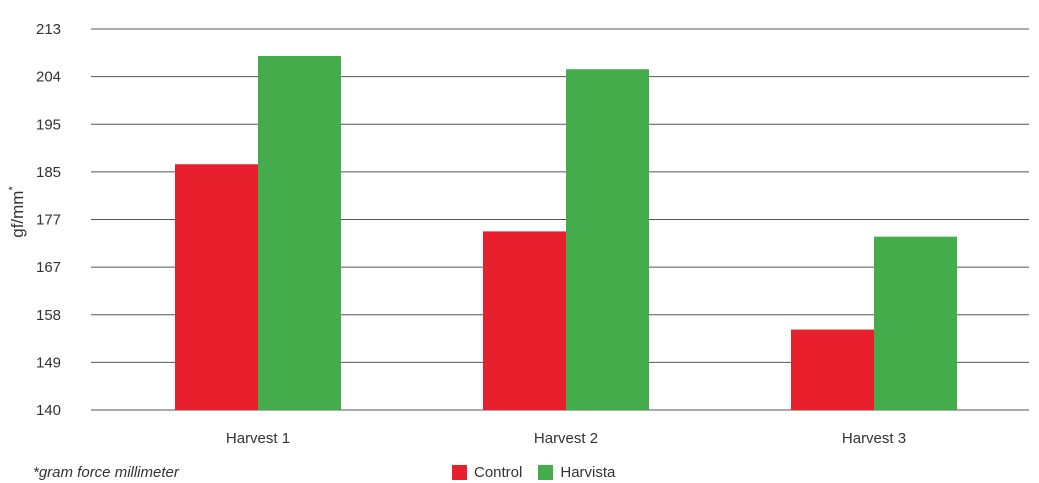  I want to click on y-tick-label: 149, so click(48, 362).